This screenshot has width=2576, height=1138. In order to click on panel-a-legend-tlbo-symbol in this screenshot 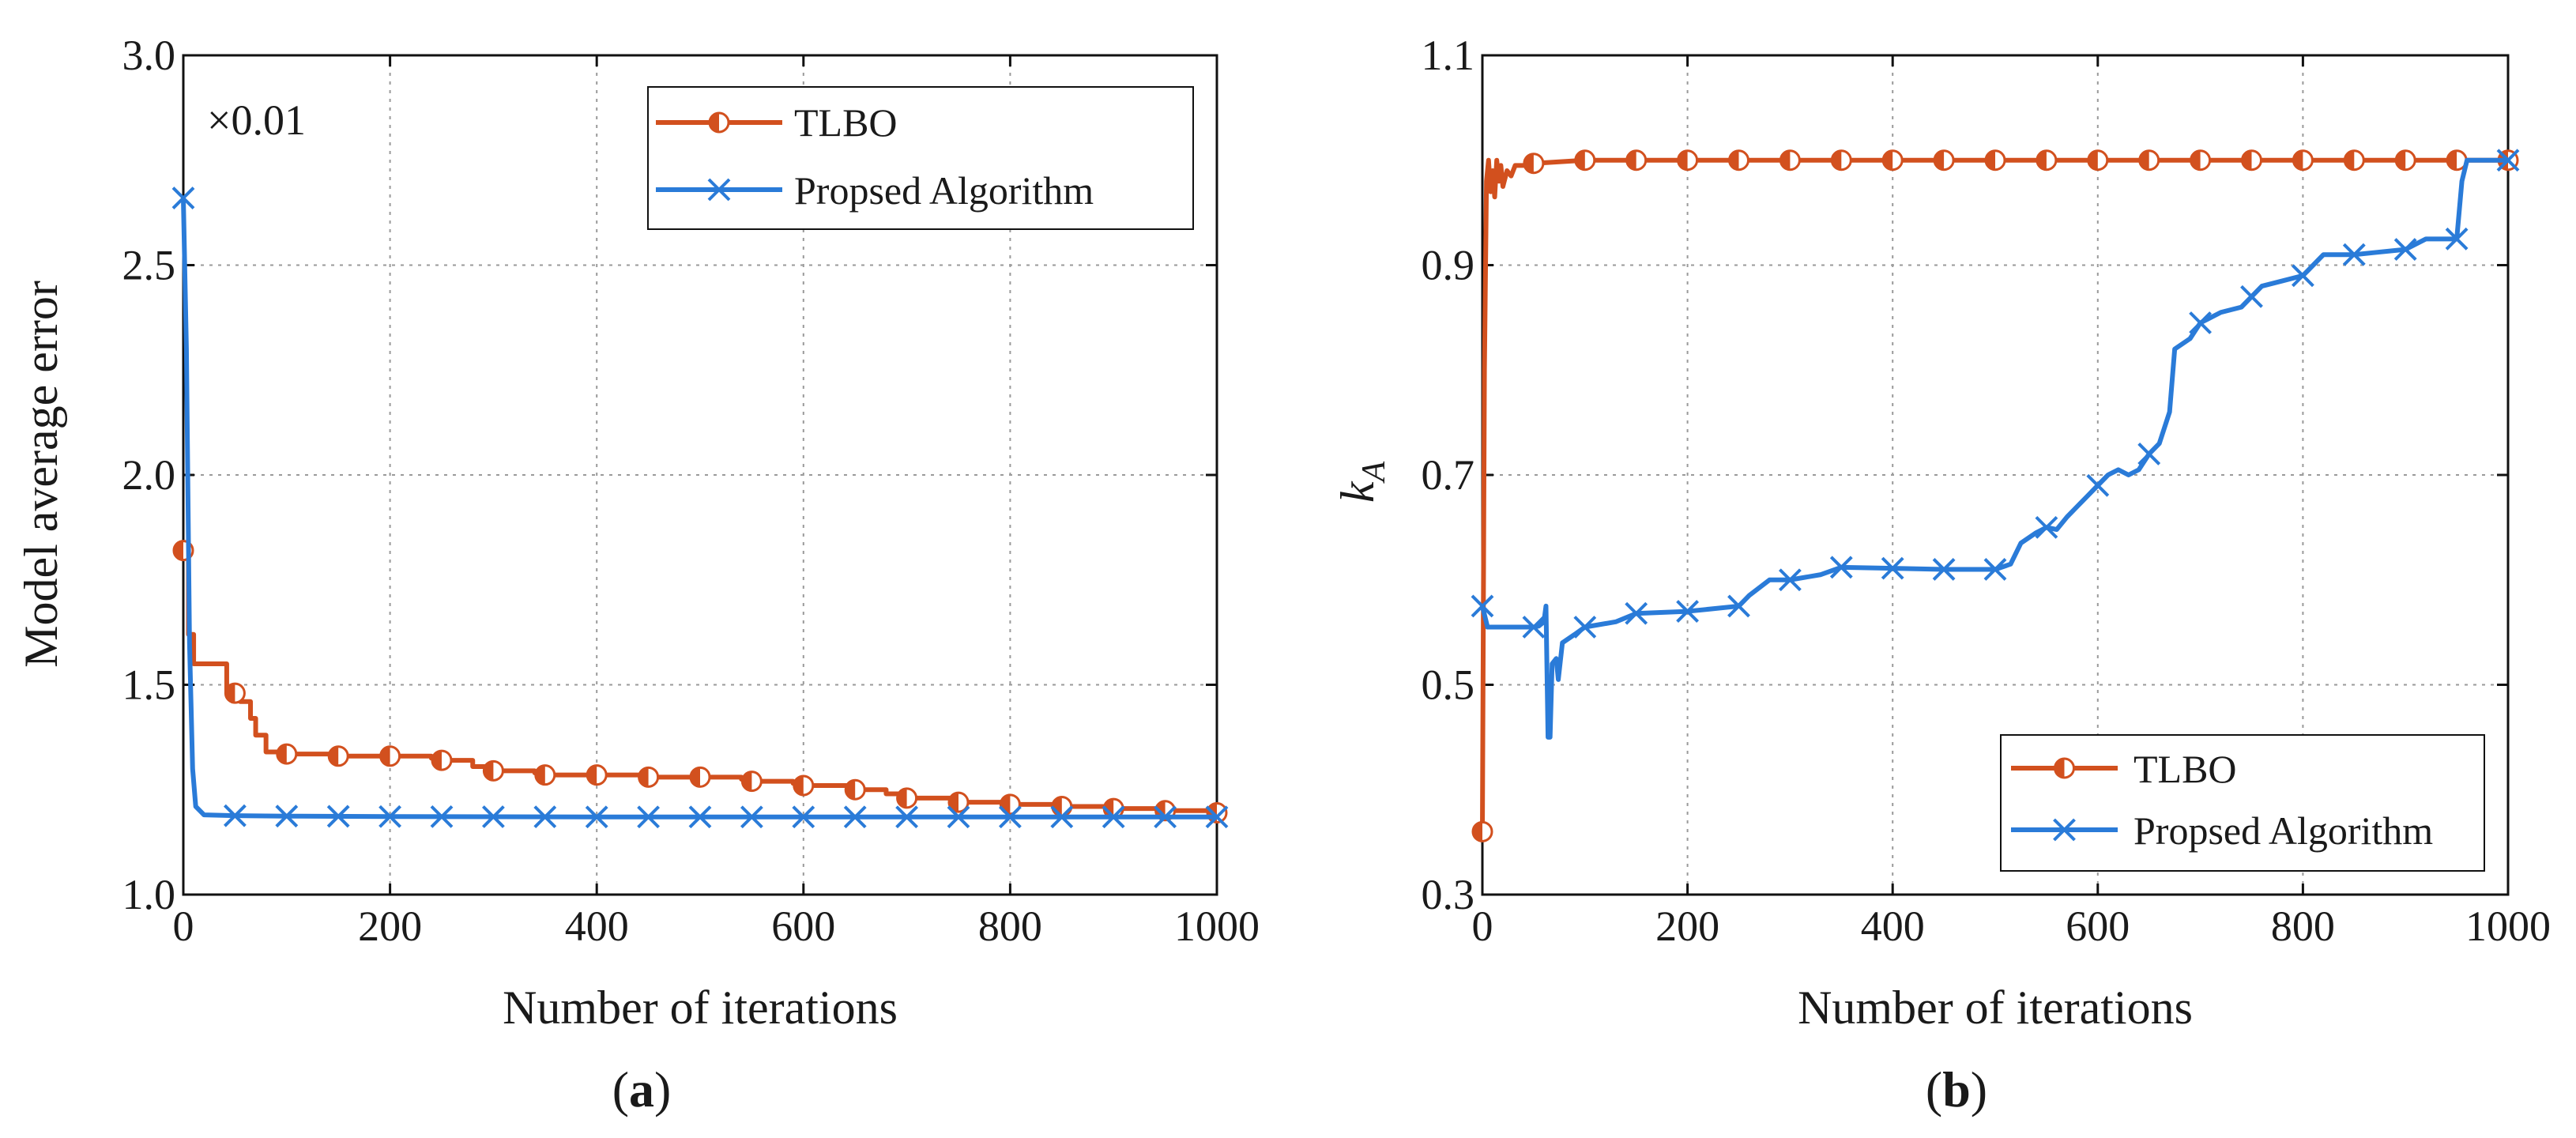, I will do `click(719, 122)`.